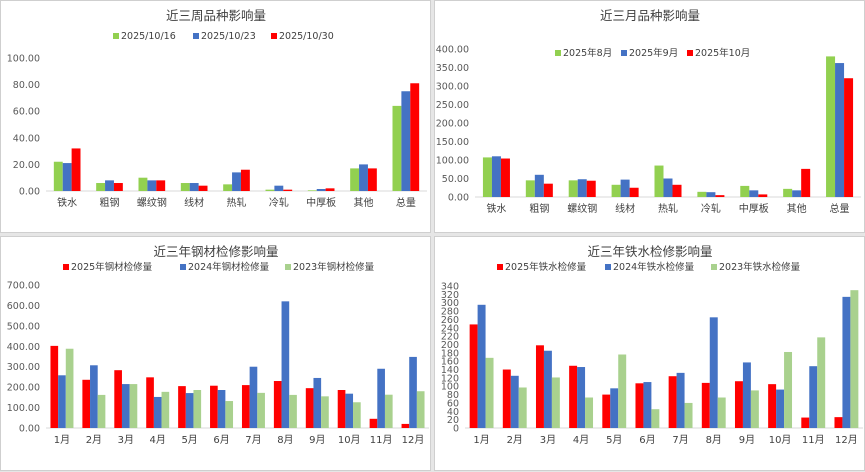 This screenshot has height=472, width=865. What do you see at coordinates (453, 395) in the screenshot?
I see `y-tick-label: 80` at bounding box center [453, 395].